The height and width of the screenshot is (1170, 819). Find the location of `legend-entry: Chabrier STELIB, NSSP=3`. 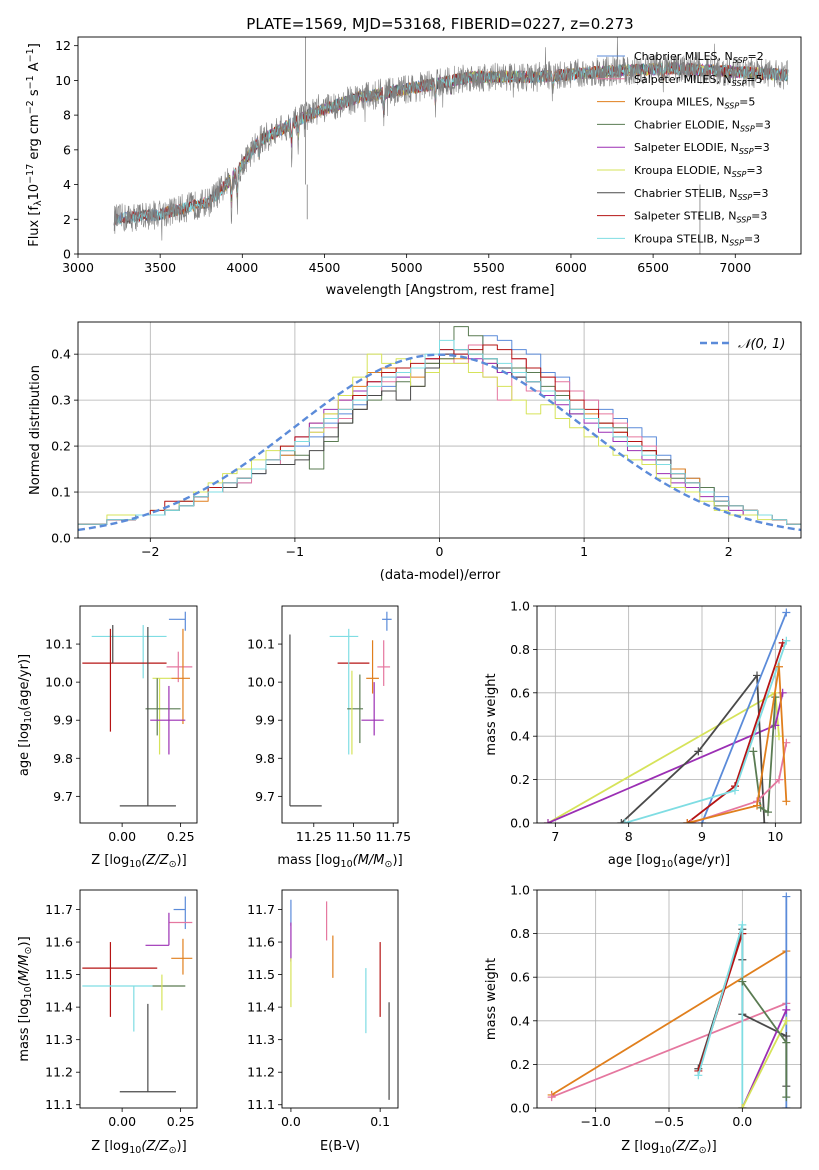

legend-entry: Chabrier STELIB, NSSP=3 is located at coordinates (701, 194).